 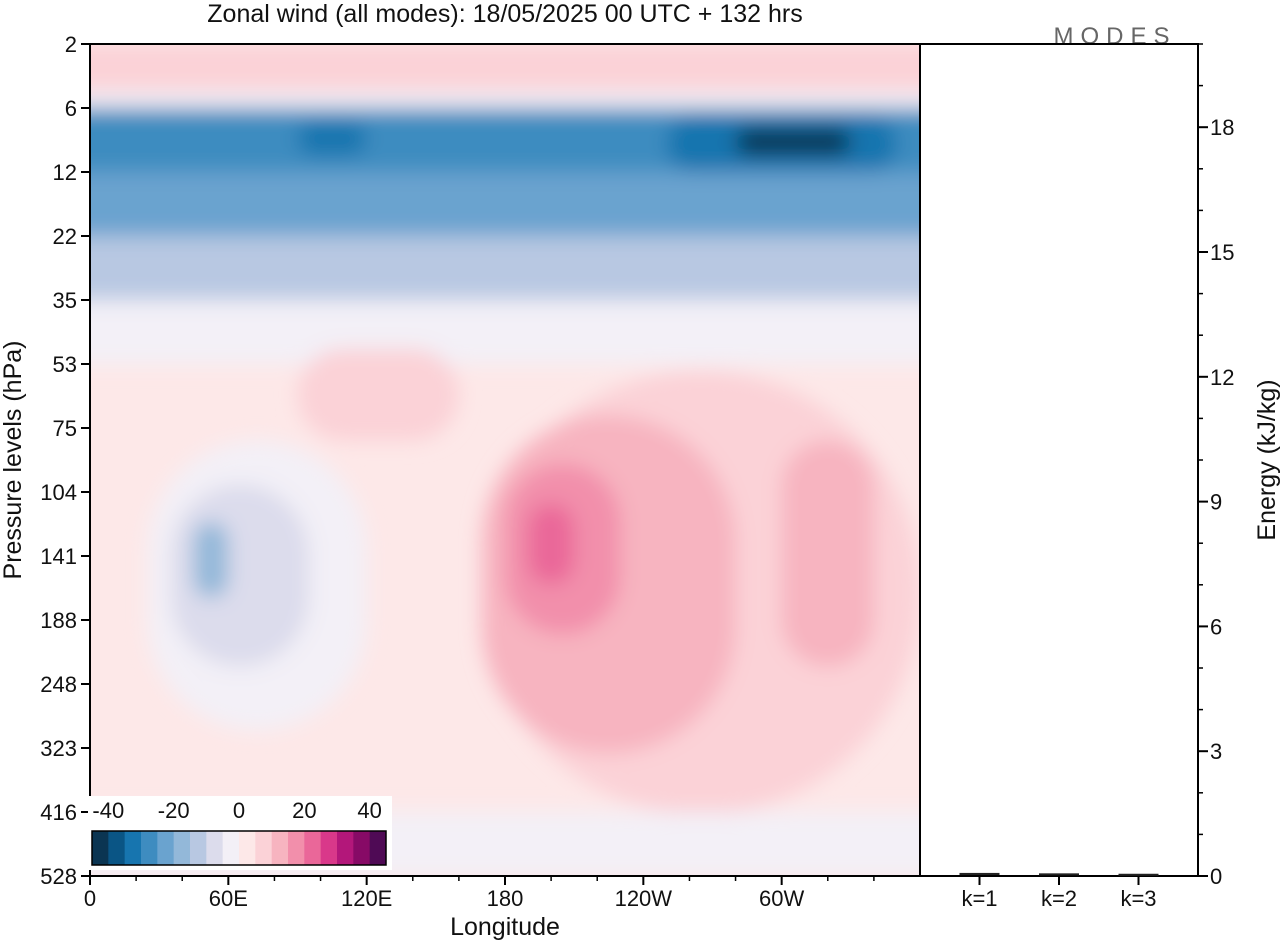 I want to click on y-axis-label: Pressure levels (hPa), so click(x=13, y=460).